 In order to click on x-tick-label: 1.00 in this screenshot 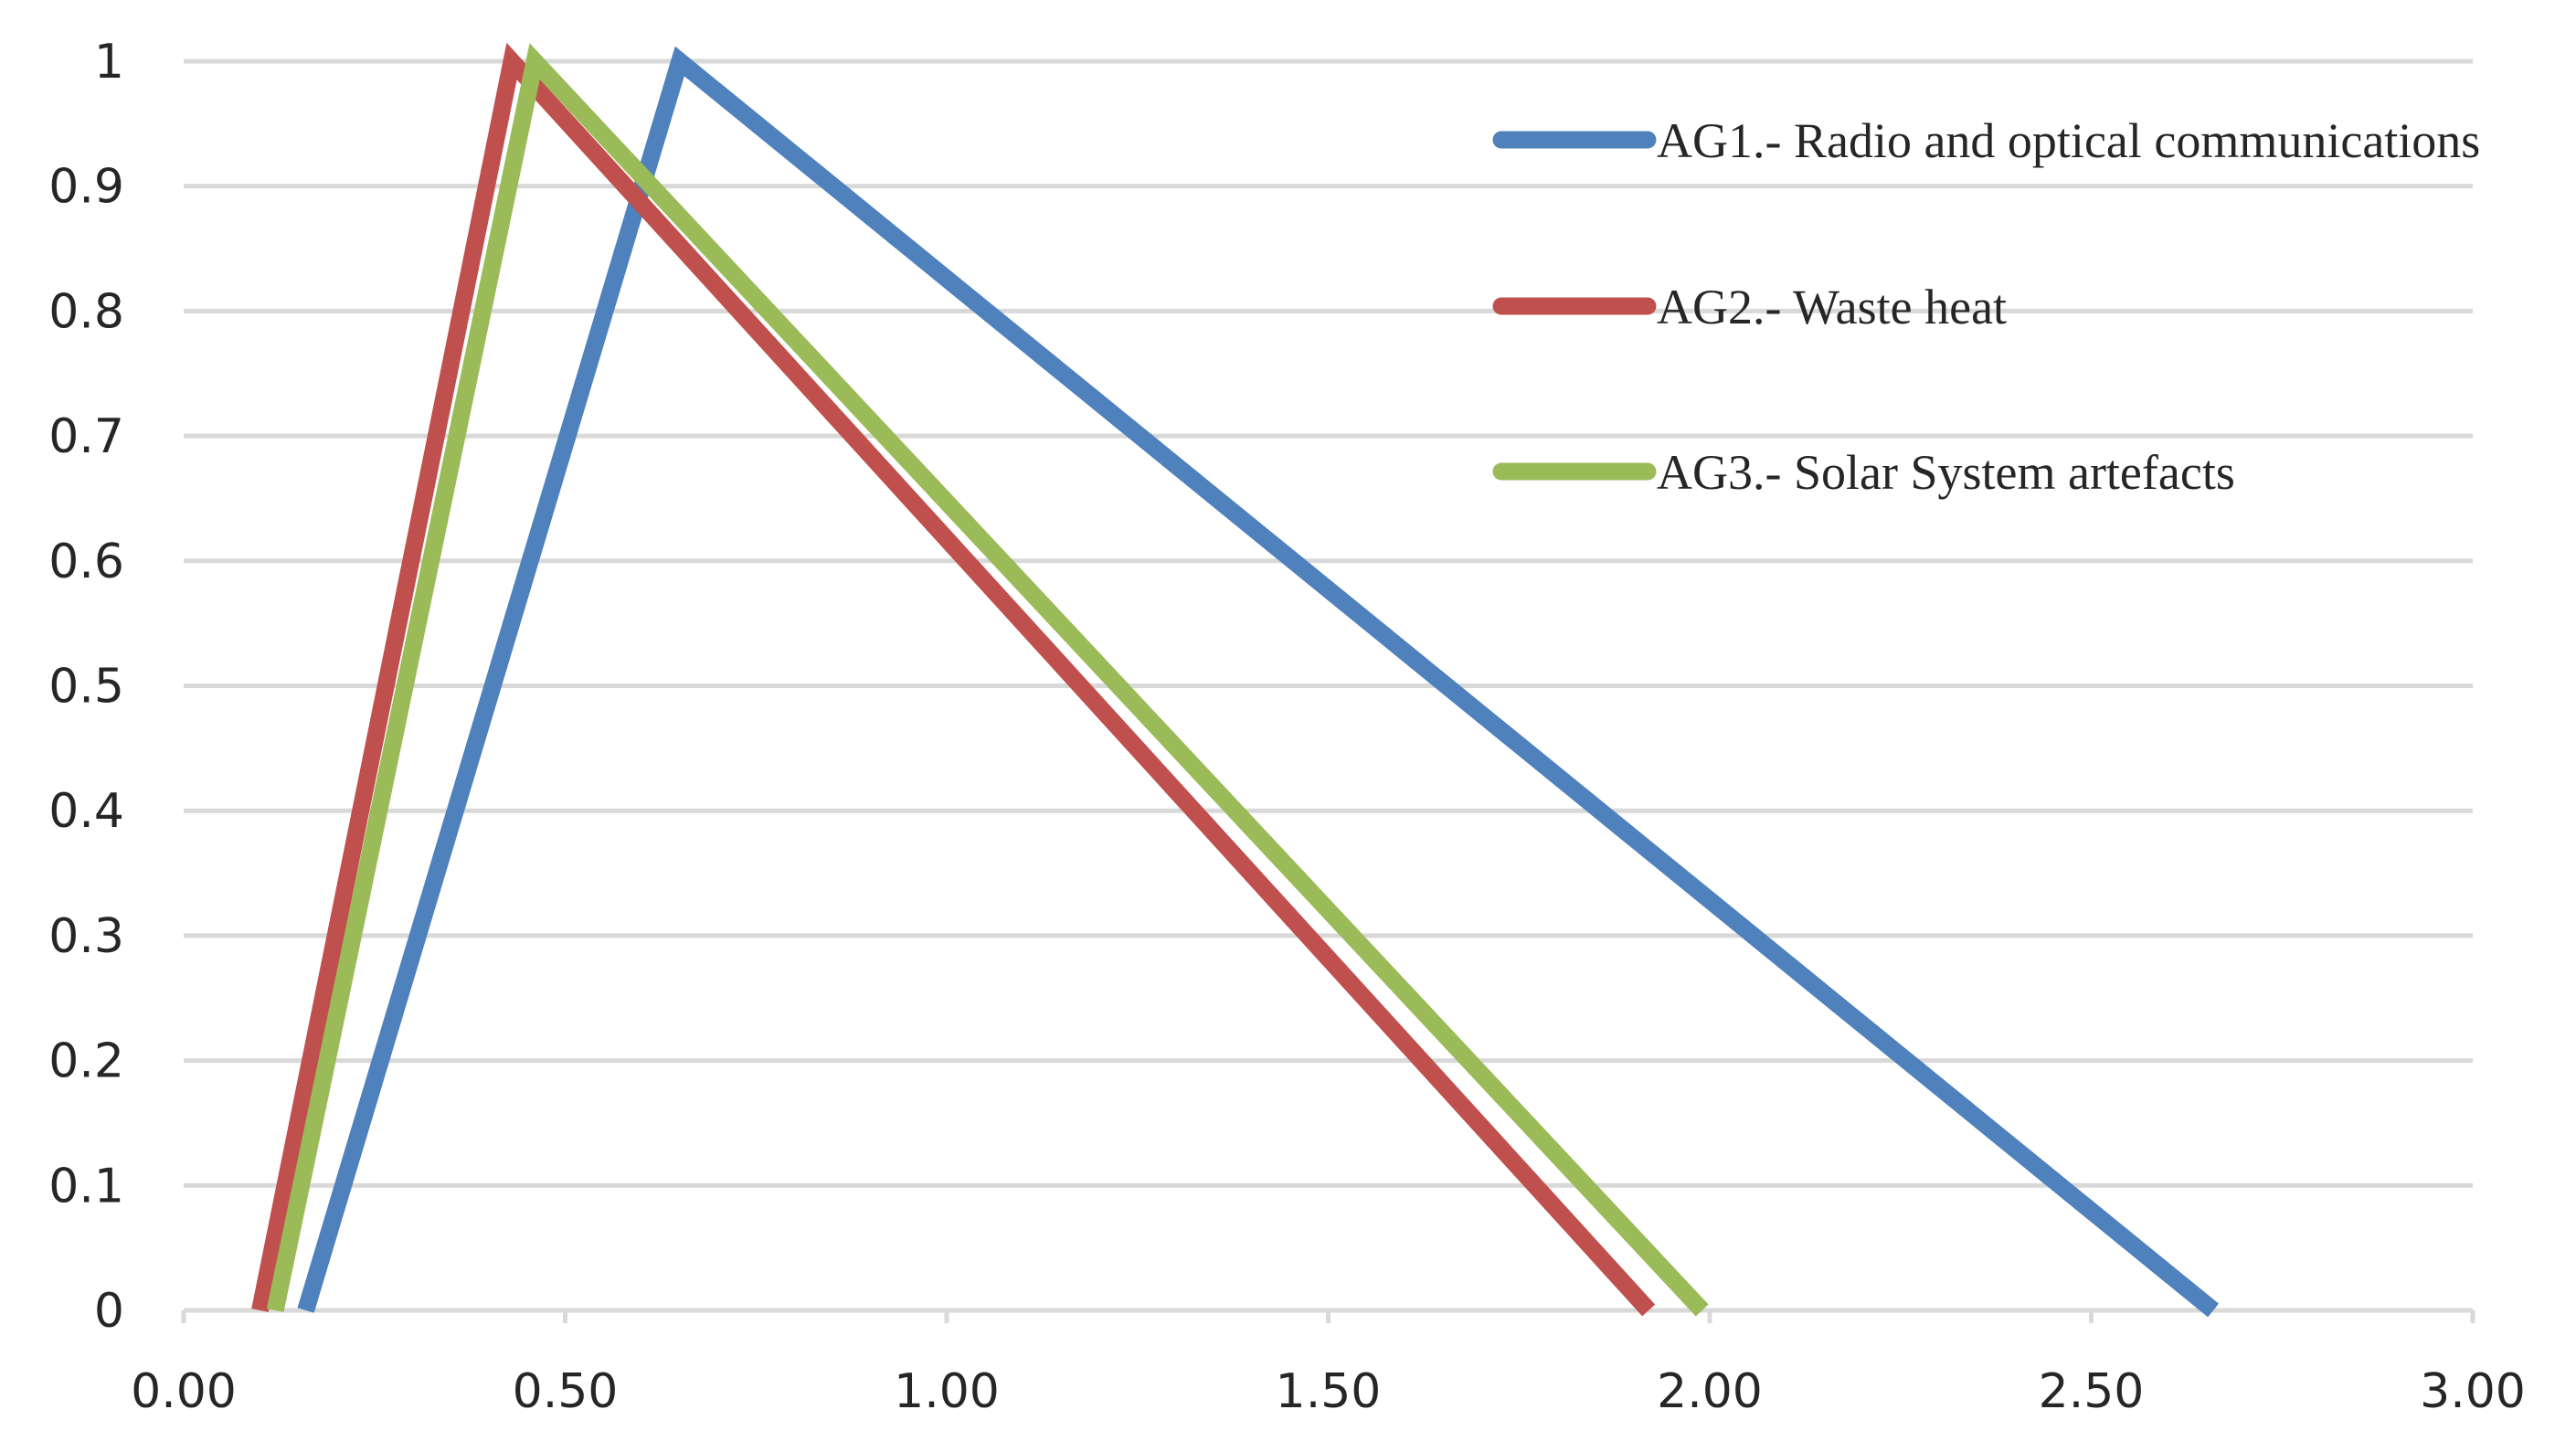, I will do `click(947, 1392)`.